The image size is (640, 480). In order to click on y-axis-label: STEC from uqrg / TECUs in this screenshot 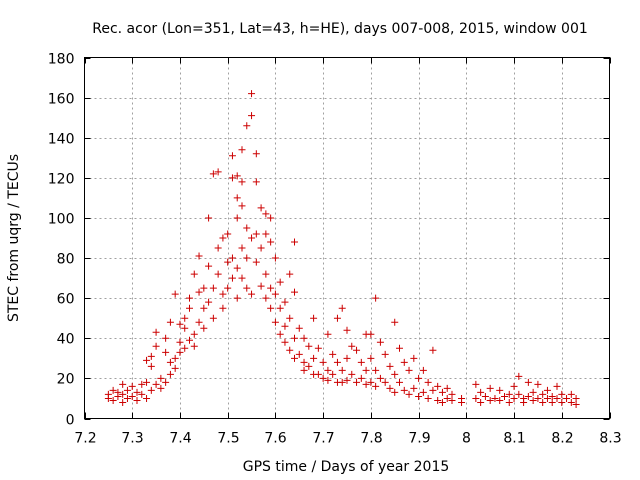, I will do `click(14, 238)`.